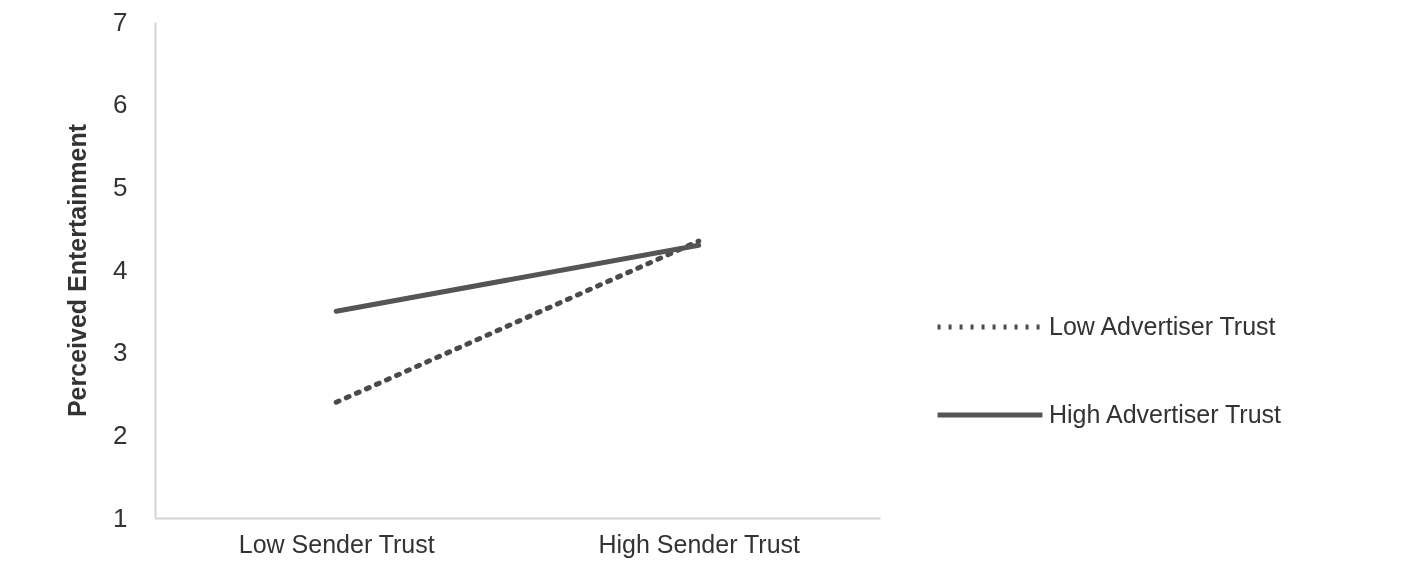 The height and width of the screenshot is (585, 1416). I want to click on legend-label: Low Advertiser Trust, so click(1162, 326).